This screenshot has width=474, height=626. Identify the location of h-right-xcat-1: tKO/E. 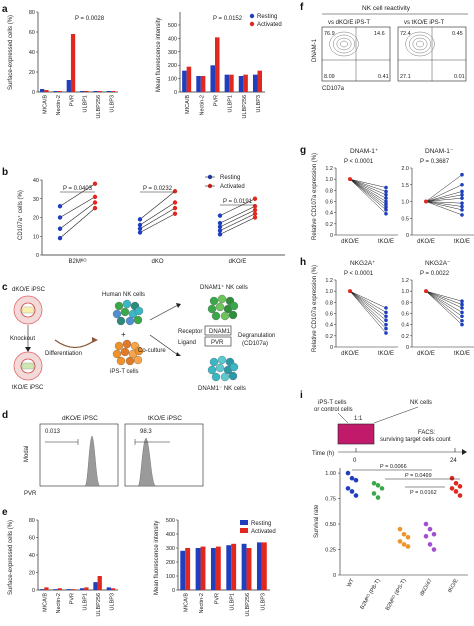
(462, 354).